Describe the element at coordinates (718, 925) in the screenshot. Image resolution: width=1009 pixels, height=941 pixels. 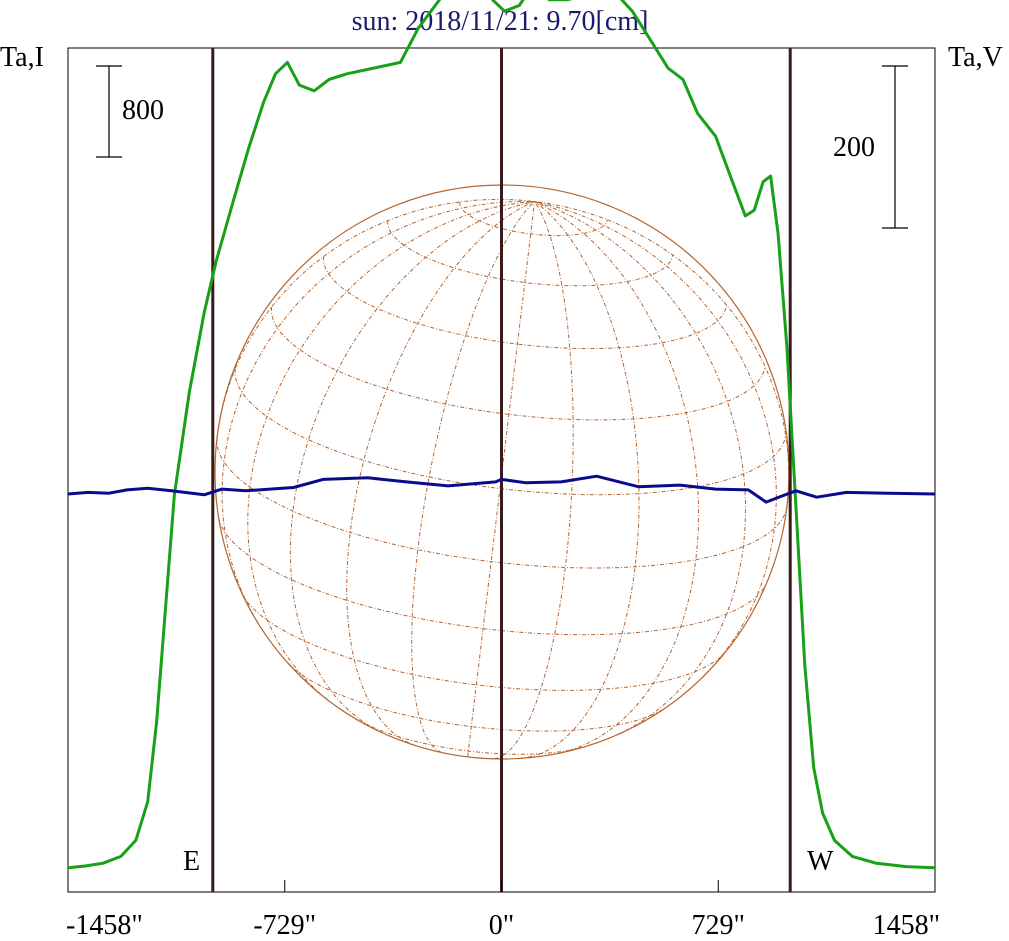
I see `x-tick-label: 729"` at that location.